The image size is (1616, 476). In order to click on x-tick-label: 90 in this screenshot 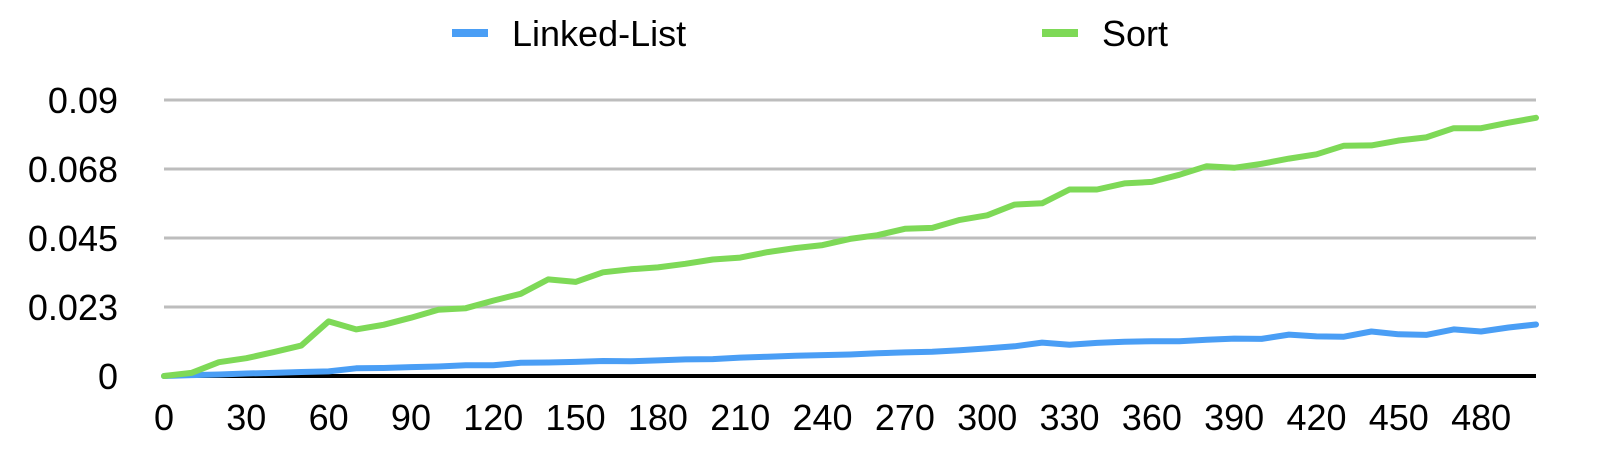, I will do `click(411, 417)`.